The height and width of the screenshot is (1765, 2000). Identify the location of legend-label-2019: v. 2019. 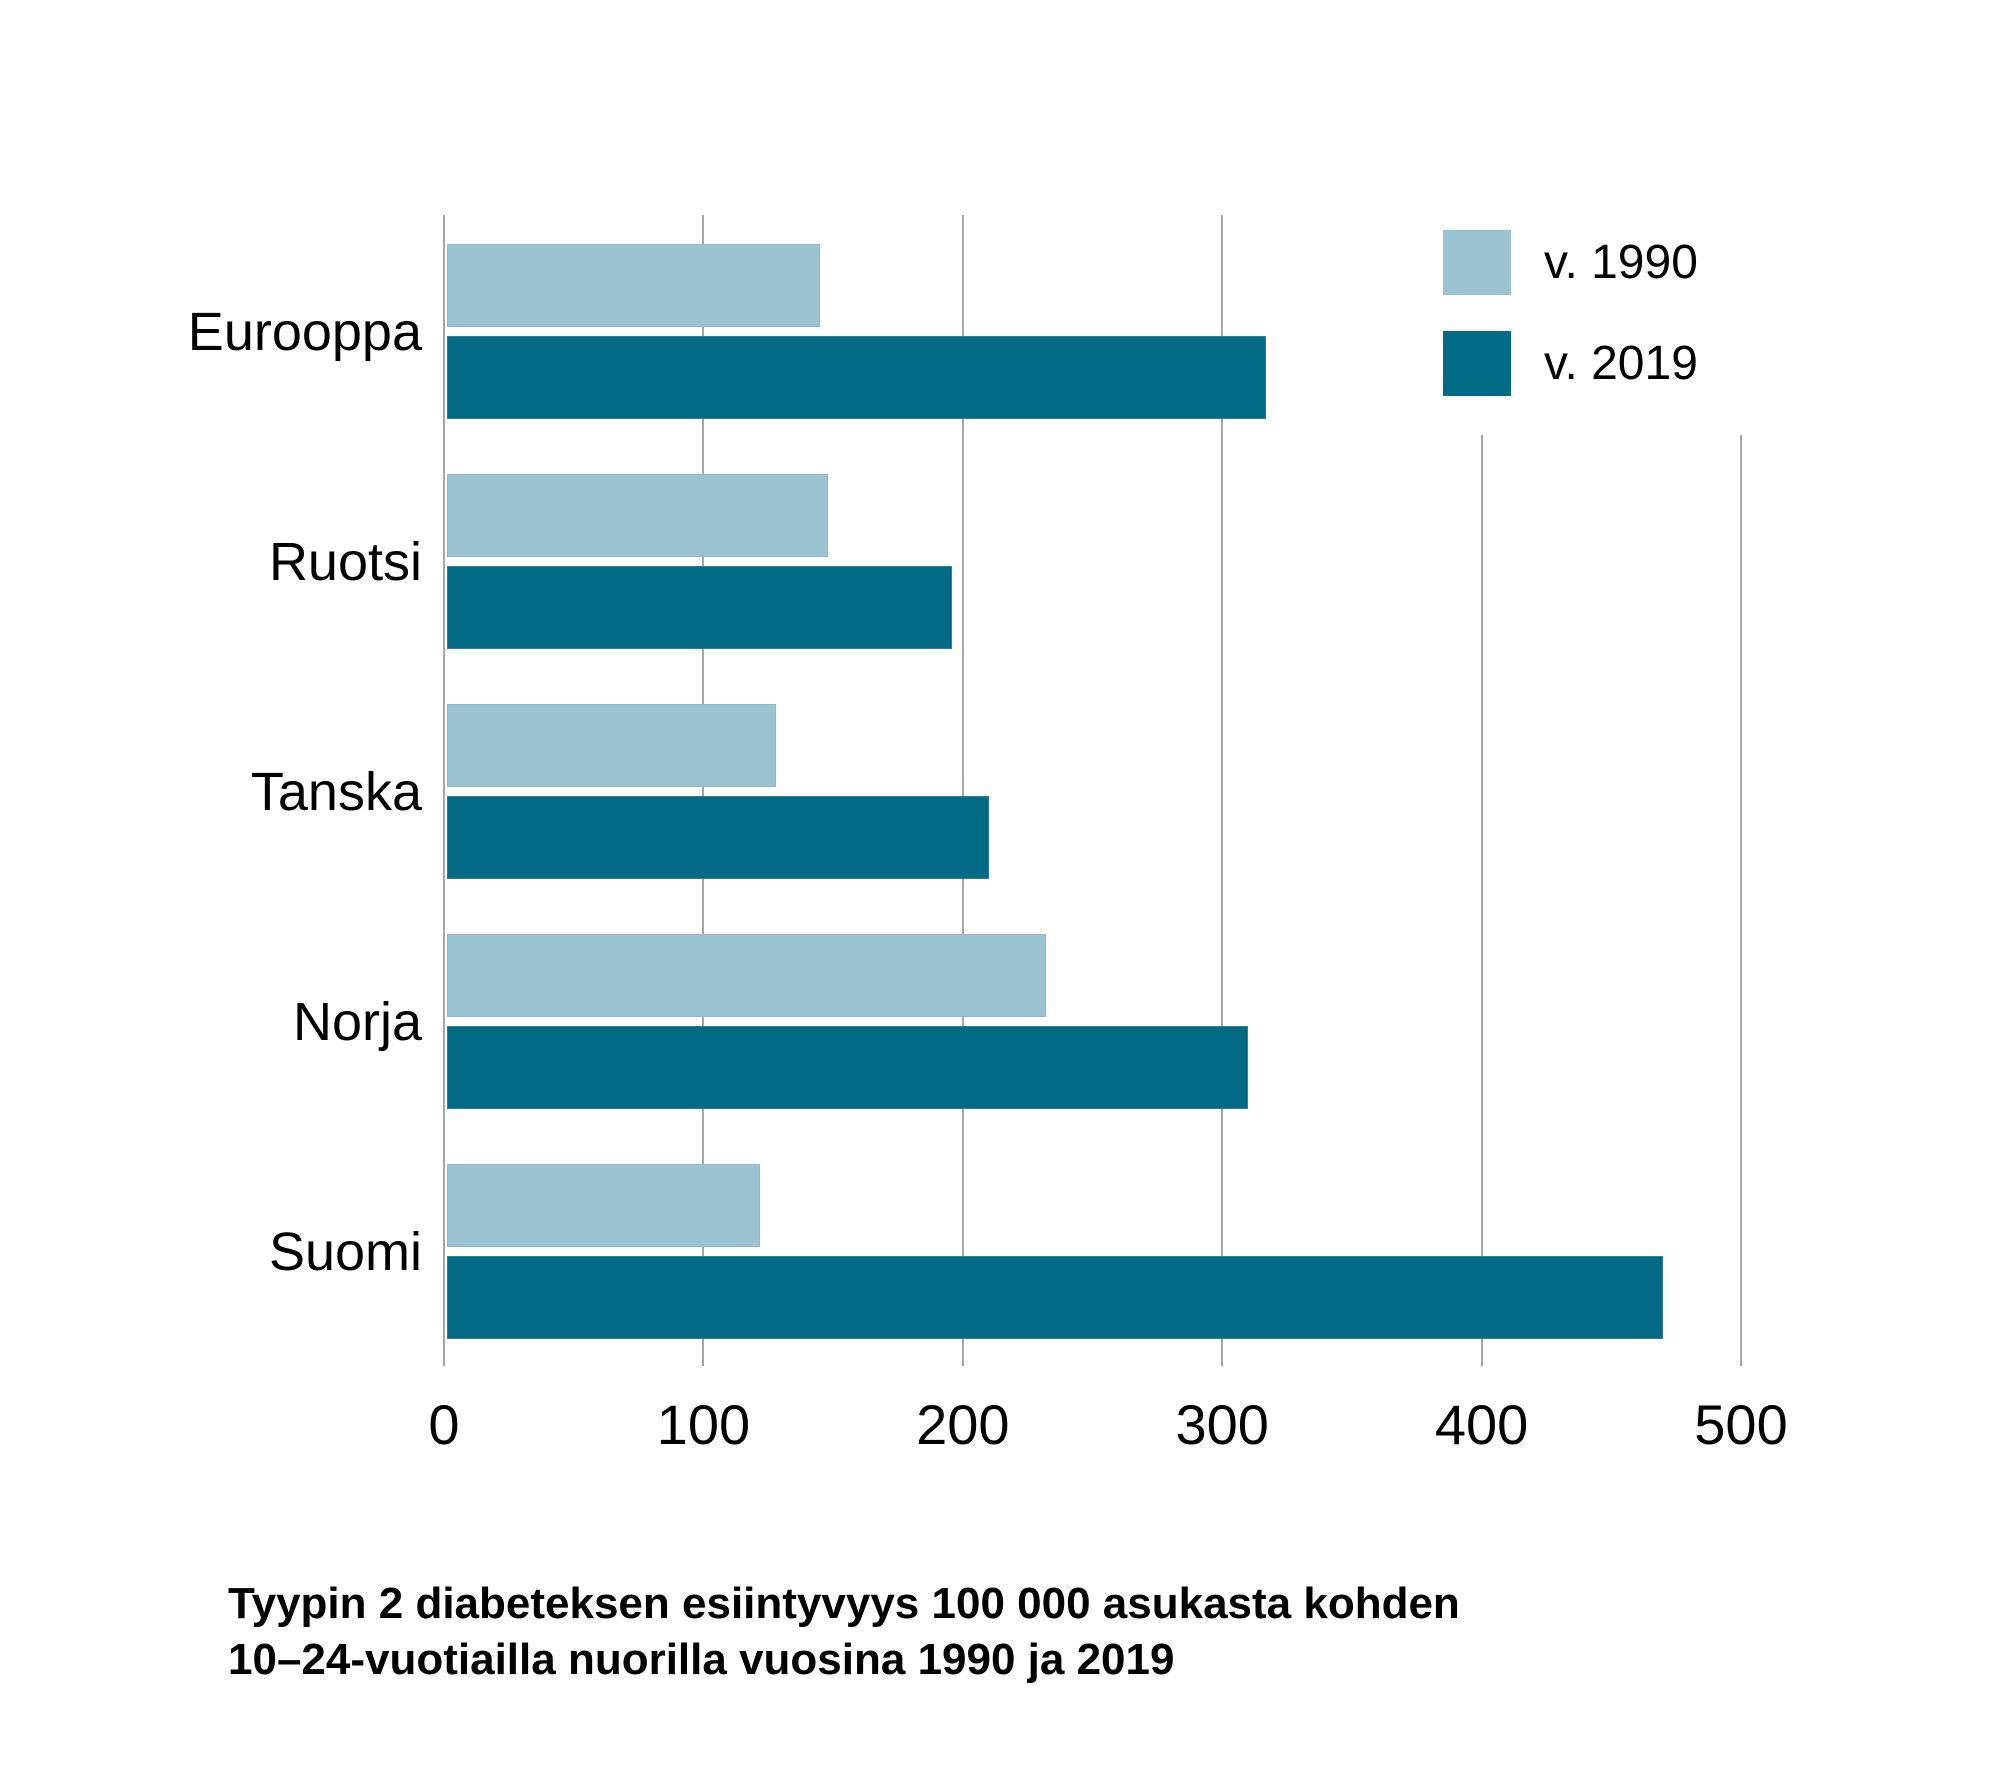
(1621, 363).